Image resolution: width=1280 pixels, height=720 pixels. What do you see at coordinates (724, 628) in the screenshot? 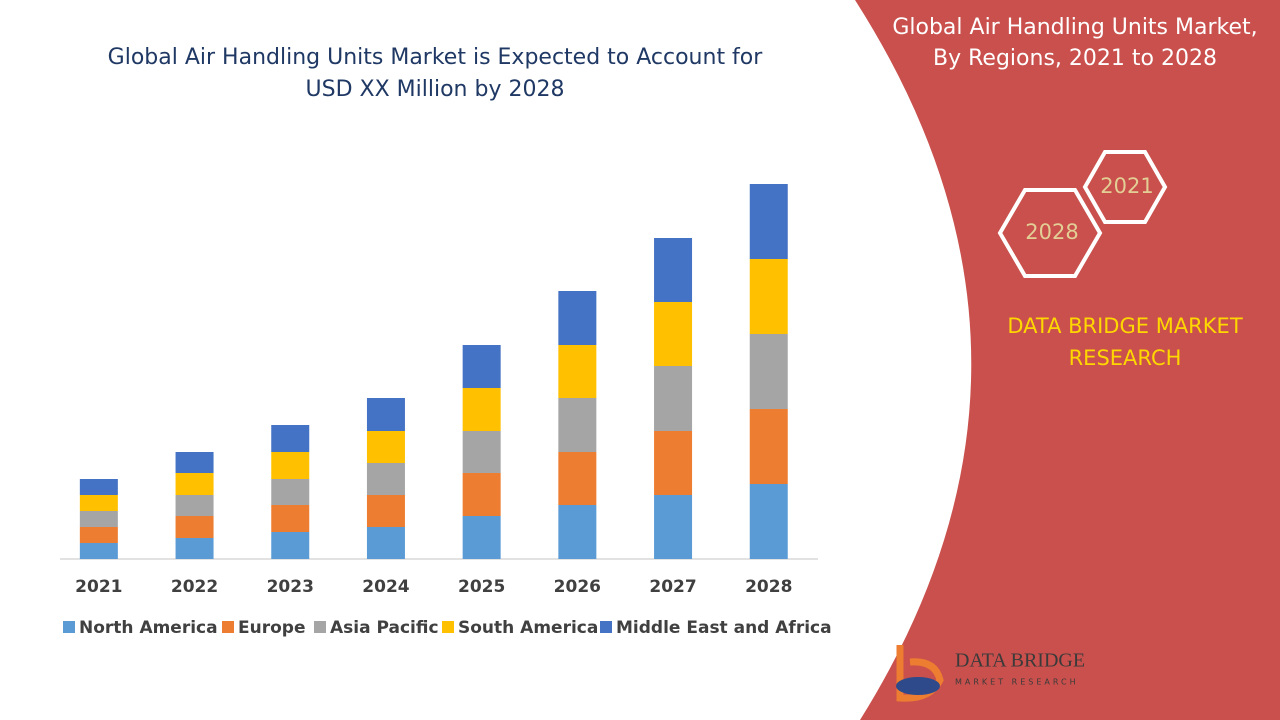
I see `legend-label: Middle East and Africa` at bounding box center [724, 628].